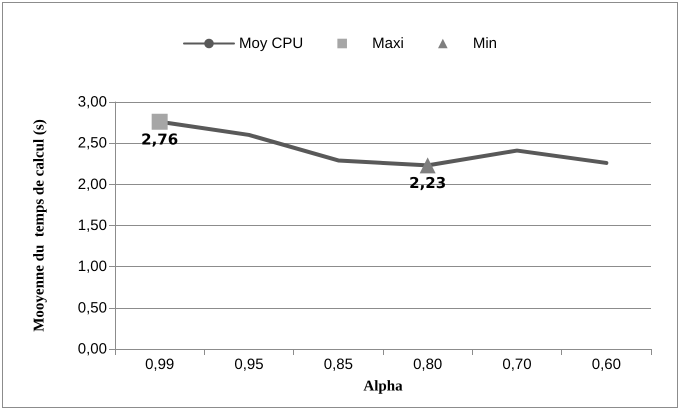 This screenshot has width=680, height=410. Describe the element at coordinates (249, 364) in the screenshot. I see `x-tick-label: 0,95` at that location.